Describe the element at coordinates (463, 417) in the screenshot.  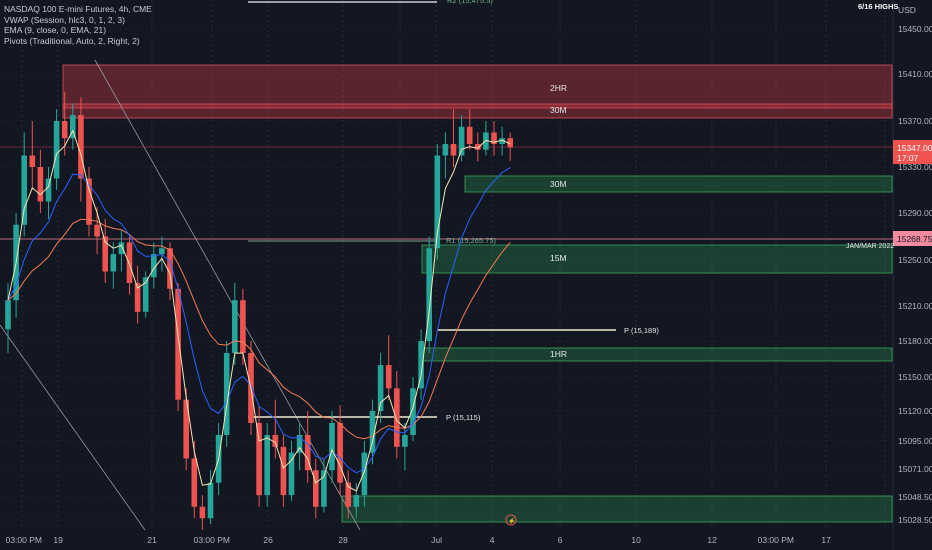
I see `pivot-p2-label: P (15,115)` at that location.